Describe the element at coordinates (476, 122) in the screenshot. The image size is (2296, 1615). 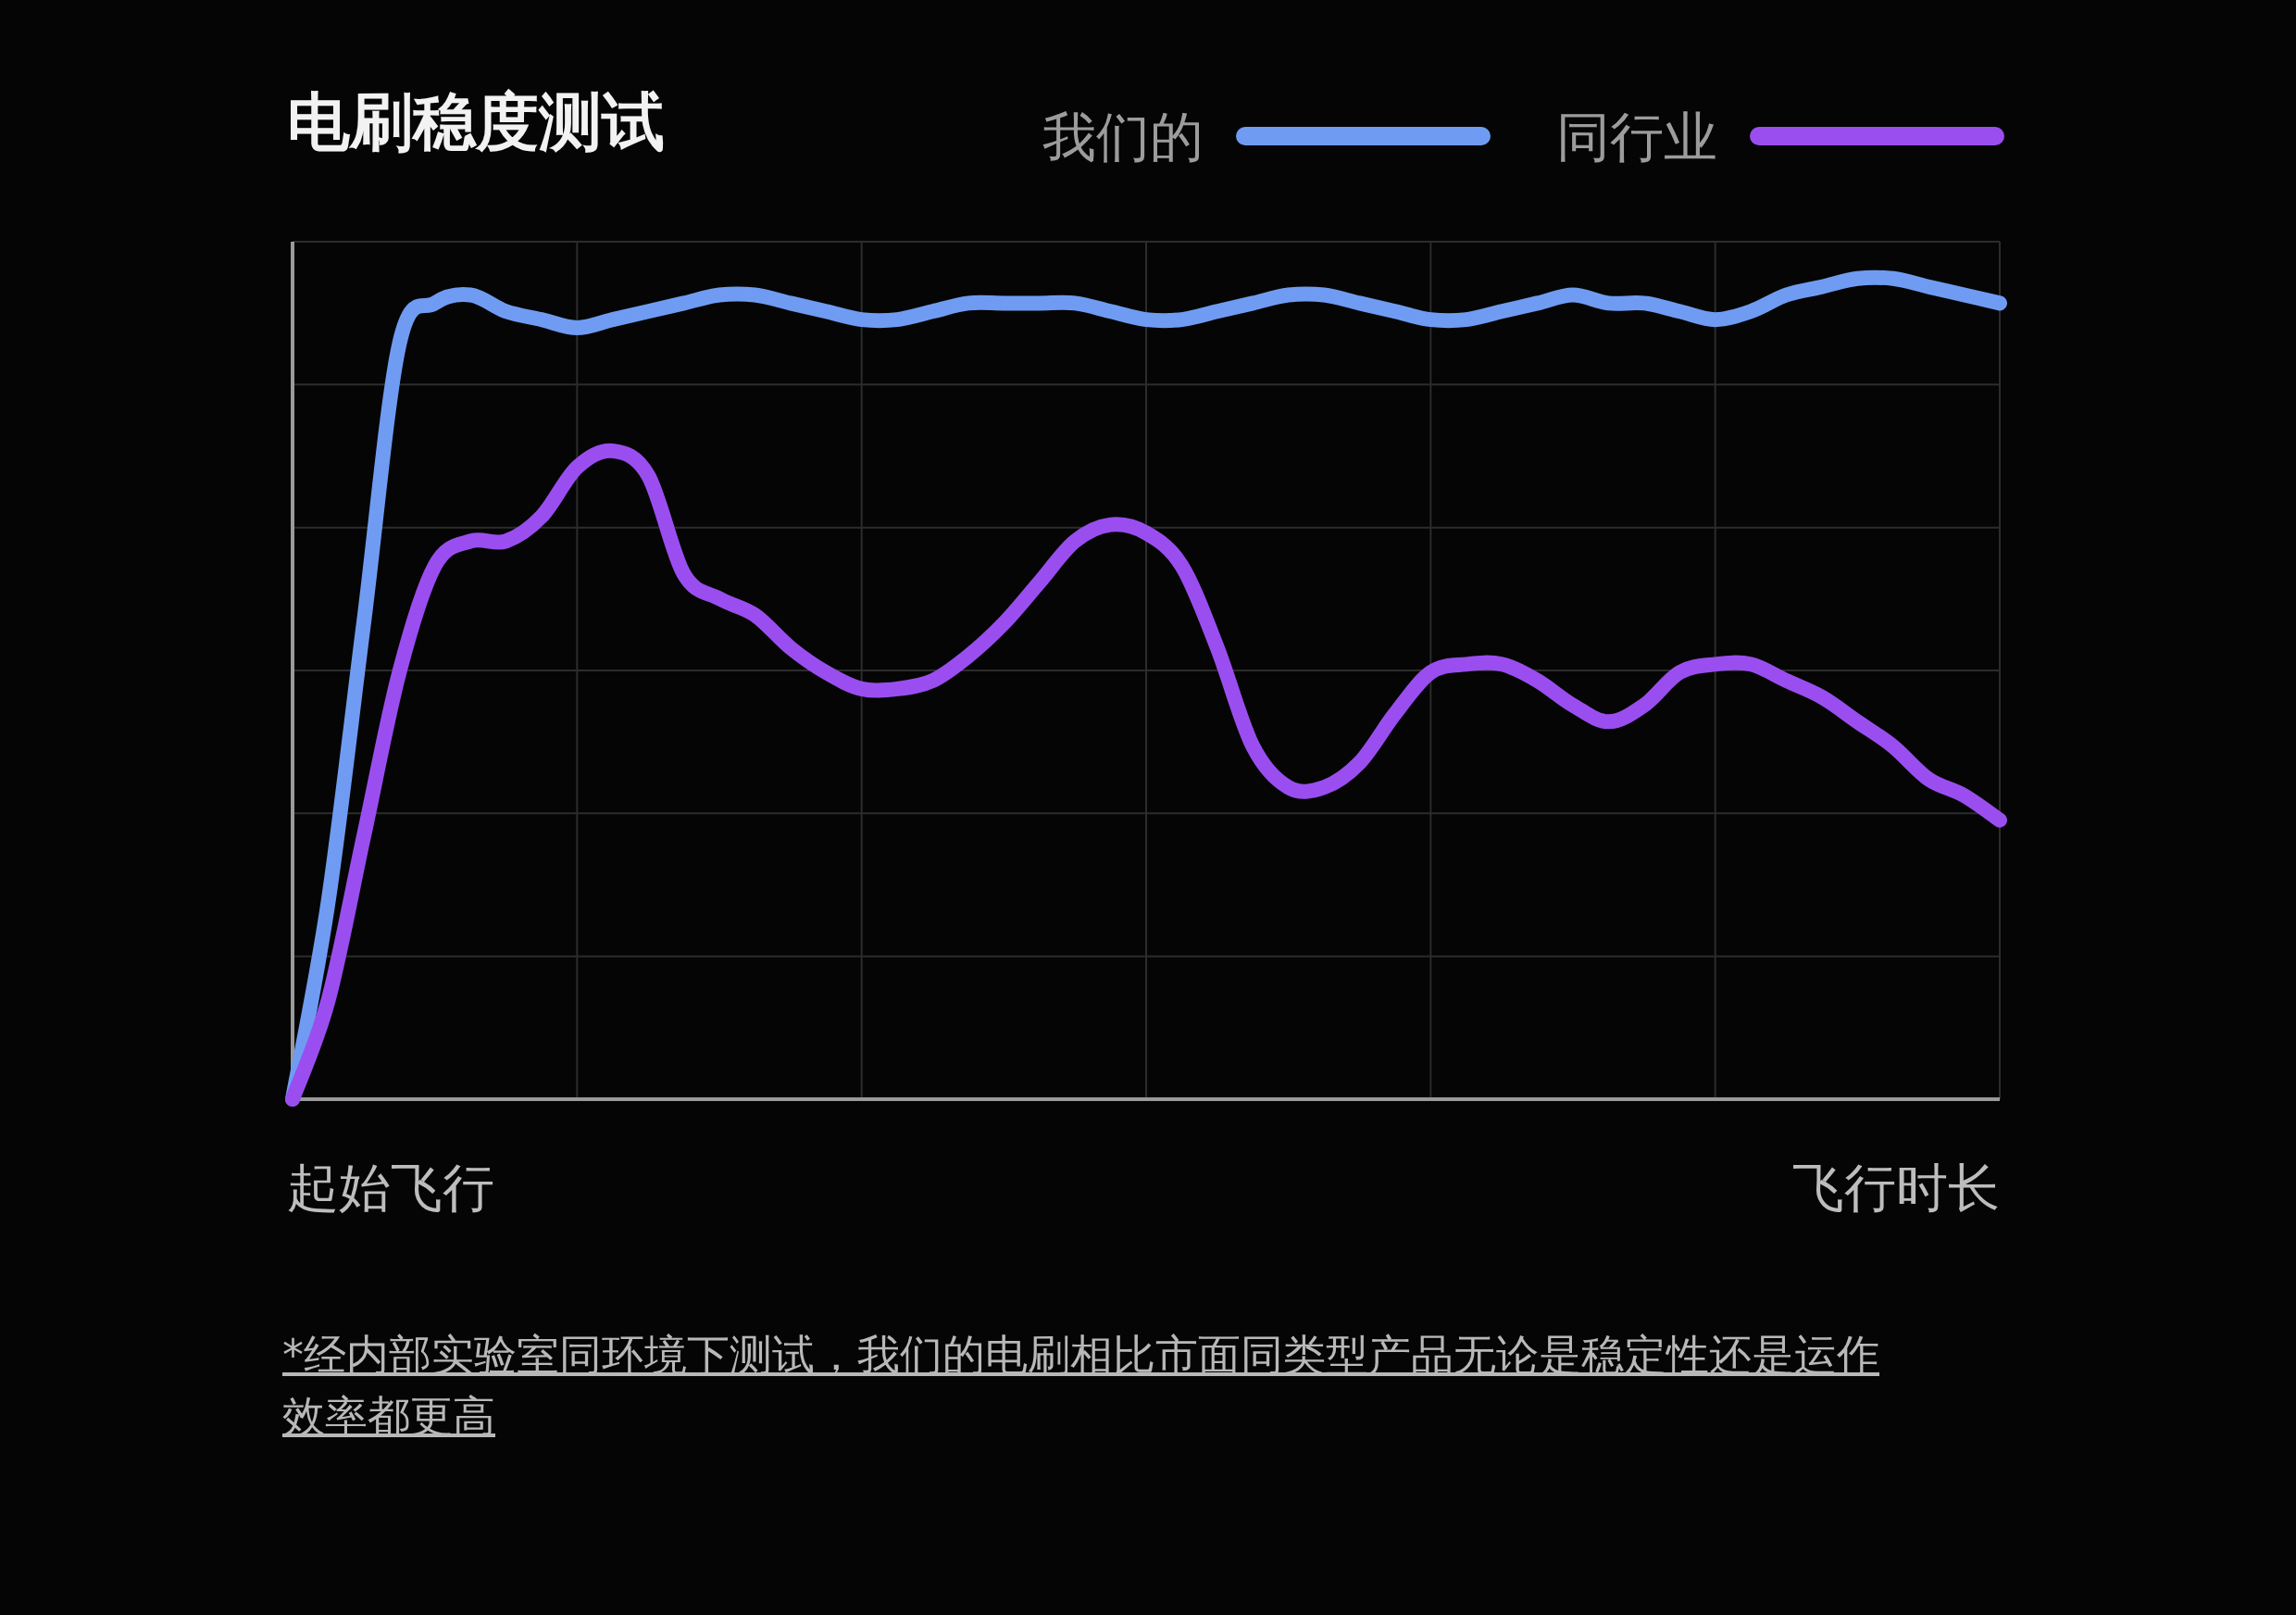
I see `chart-title: 电刷稳度测试` at that location.